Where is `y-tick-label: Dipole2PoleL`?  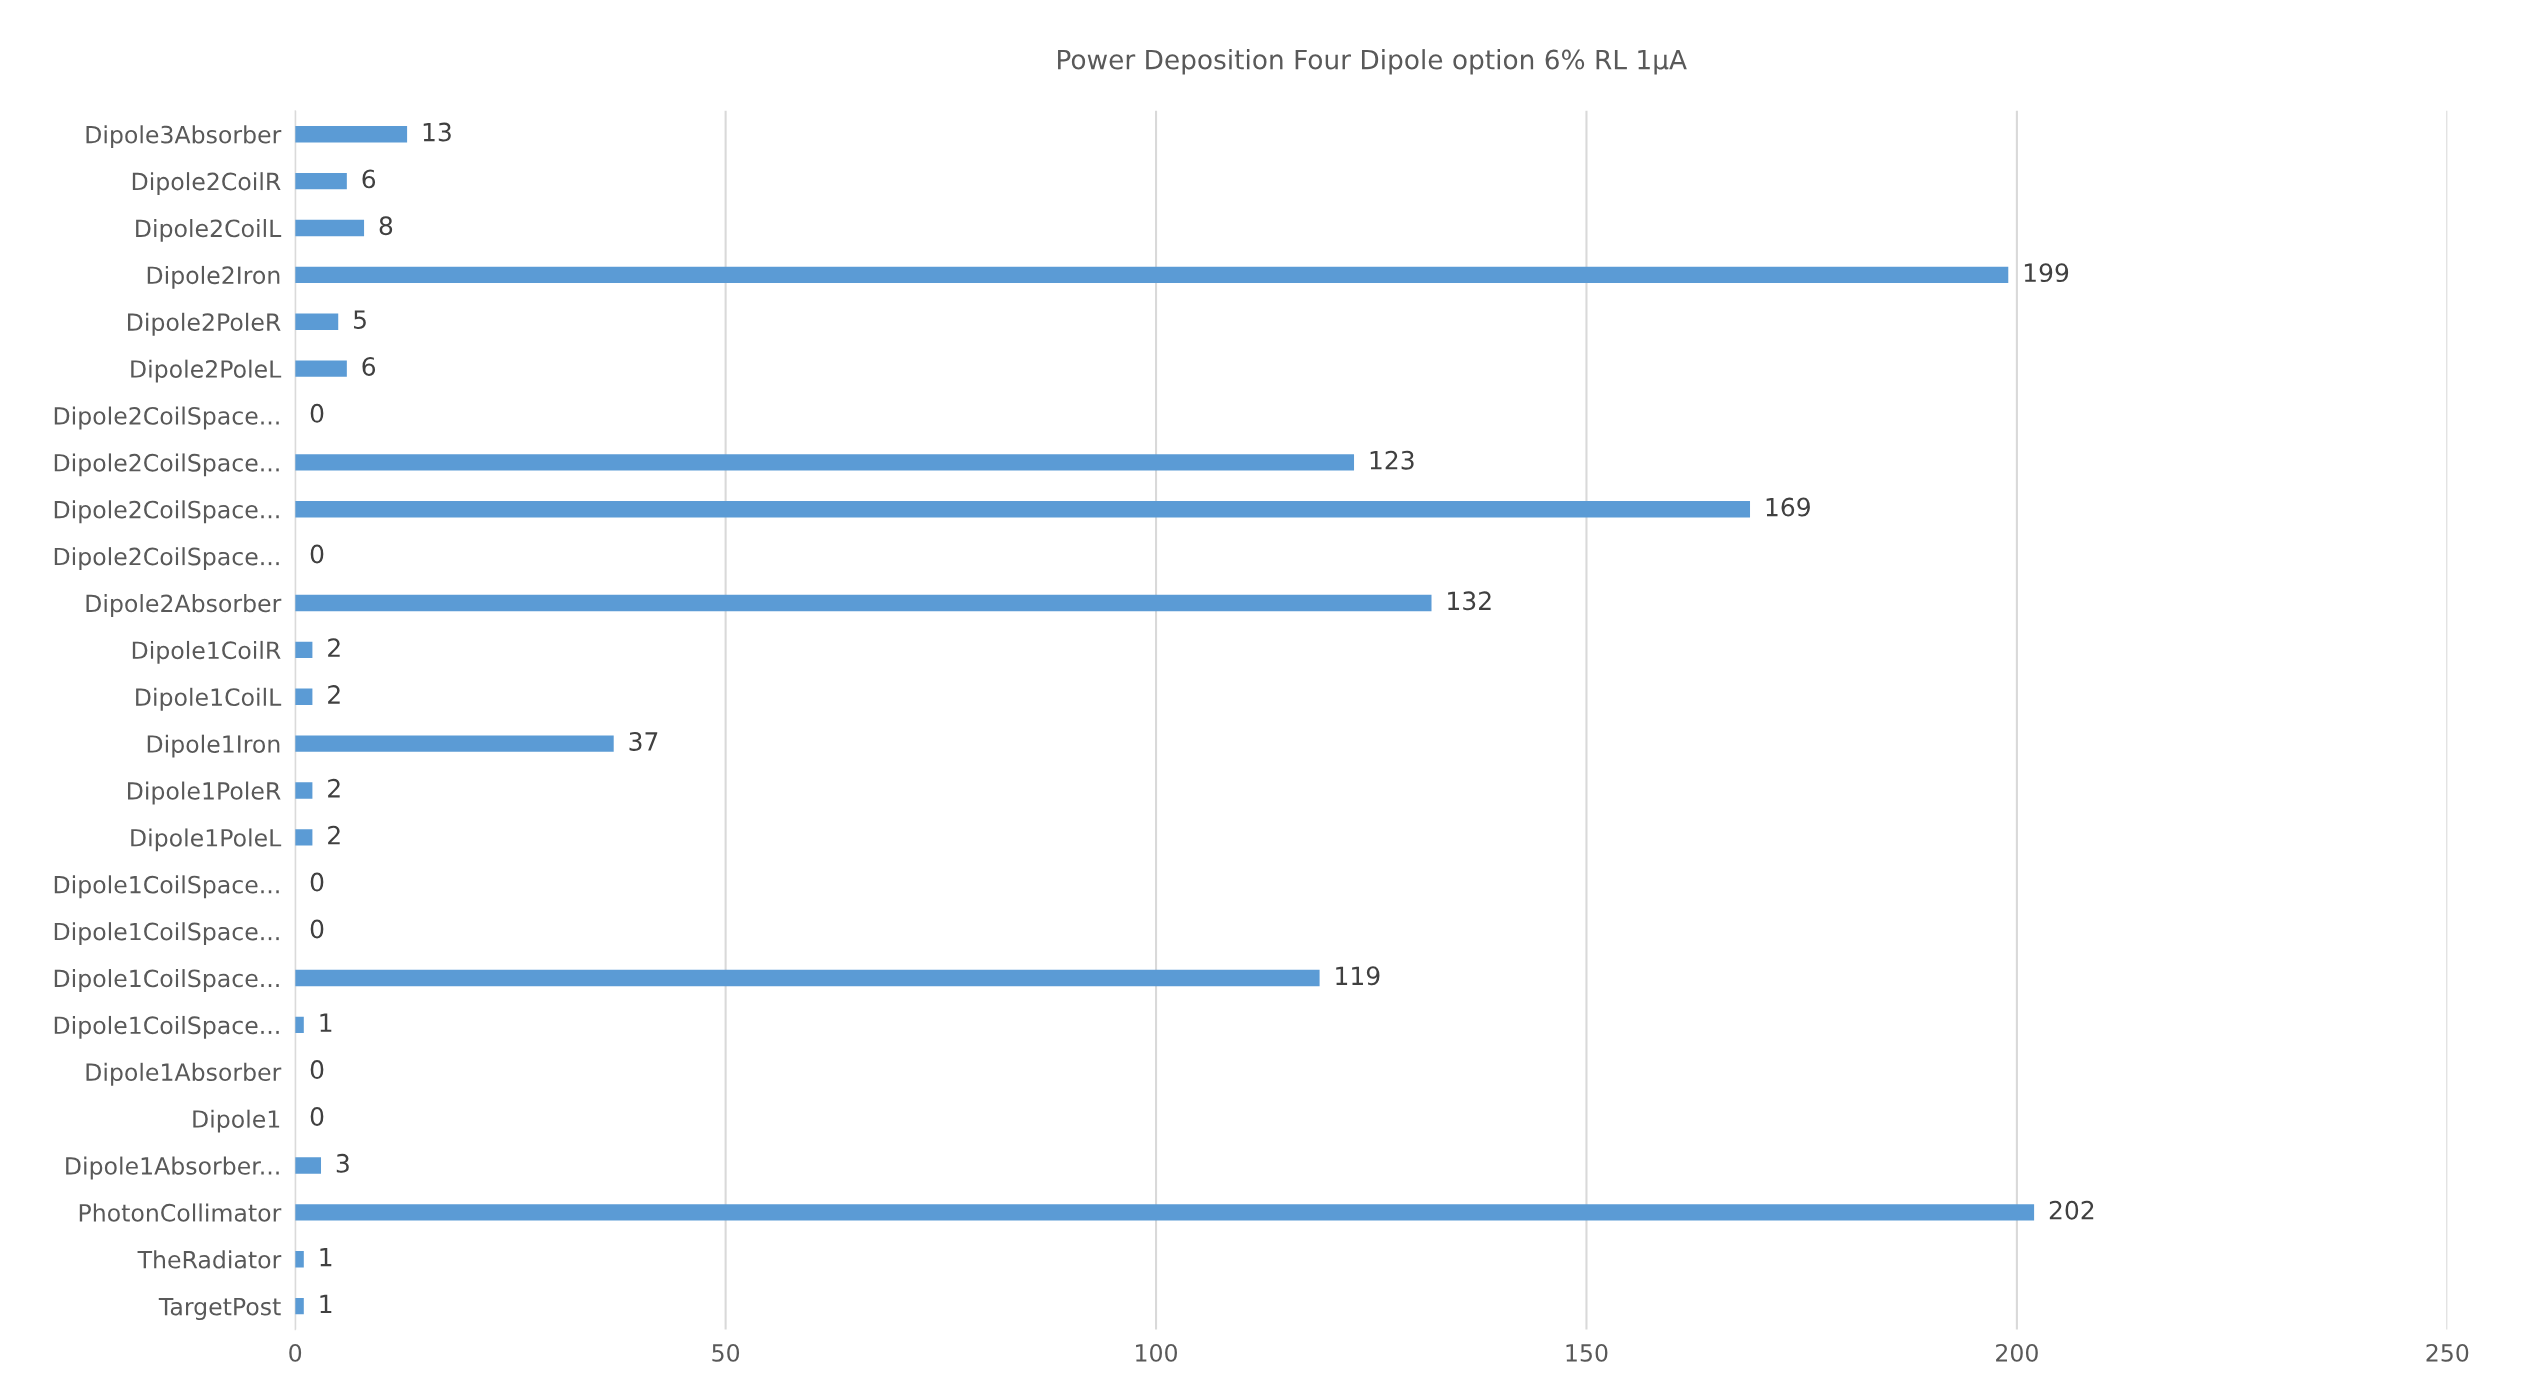 y-tick-label: Dipole2PoleL is located at coordinates (206, 371).